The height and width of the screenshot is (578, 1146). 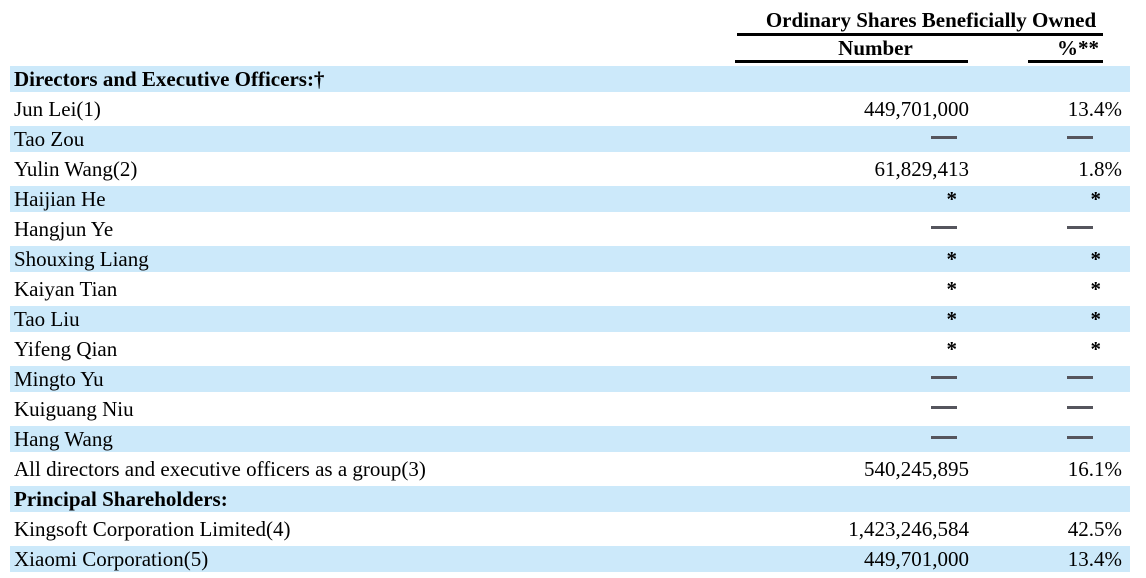 What do you see at coordinates (1100, 168) in the screenshot?
I see `ownership-percent-cell: 1.8%` at bounding box center [1100, 168].